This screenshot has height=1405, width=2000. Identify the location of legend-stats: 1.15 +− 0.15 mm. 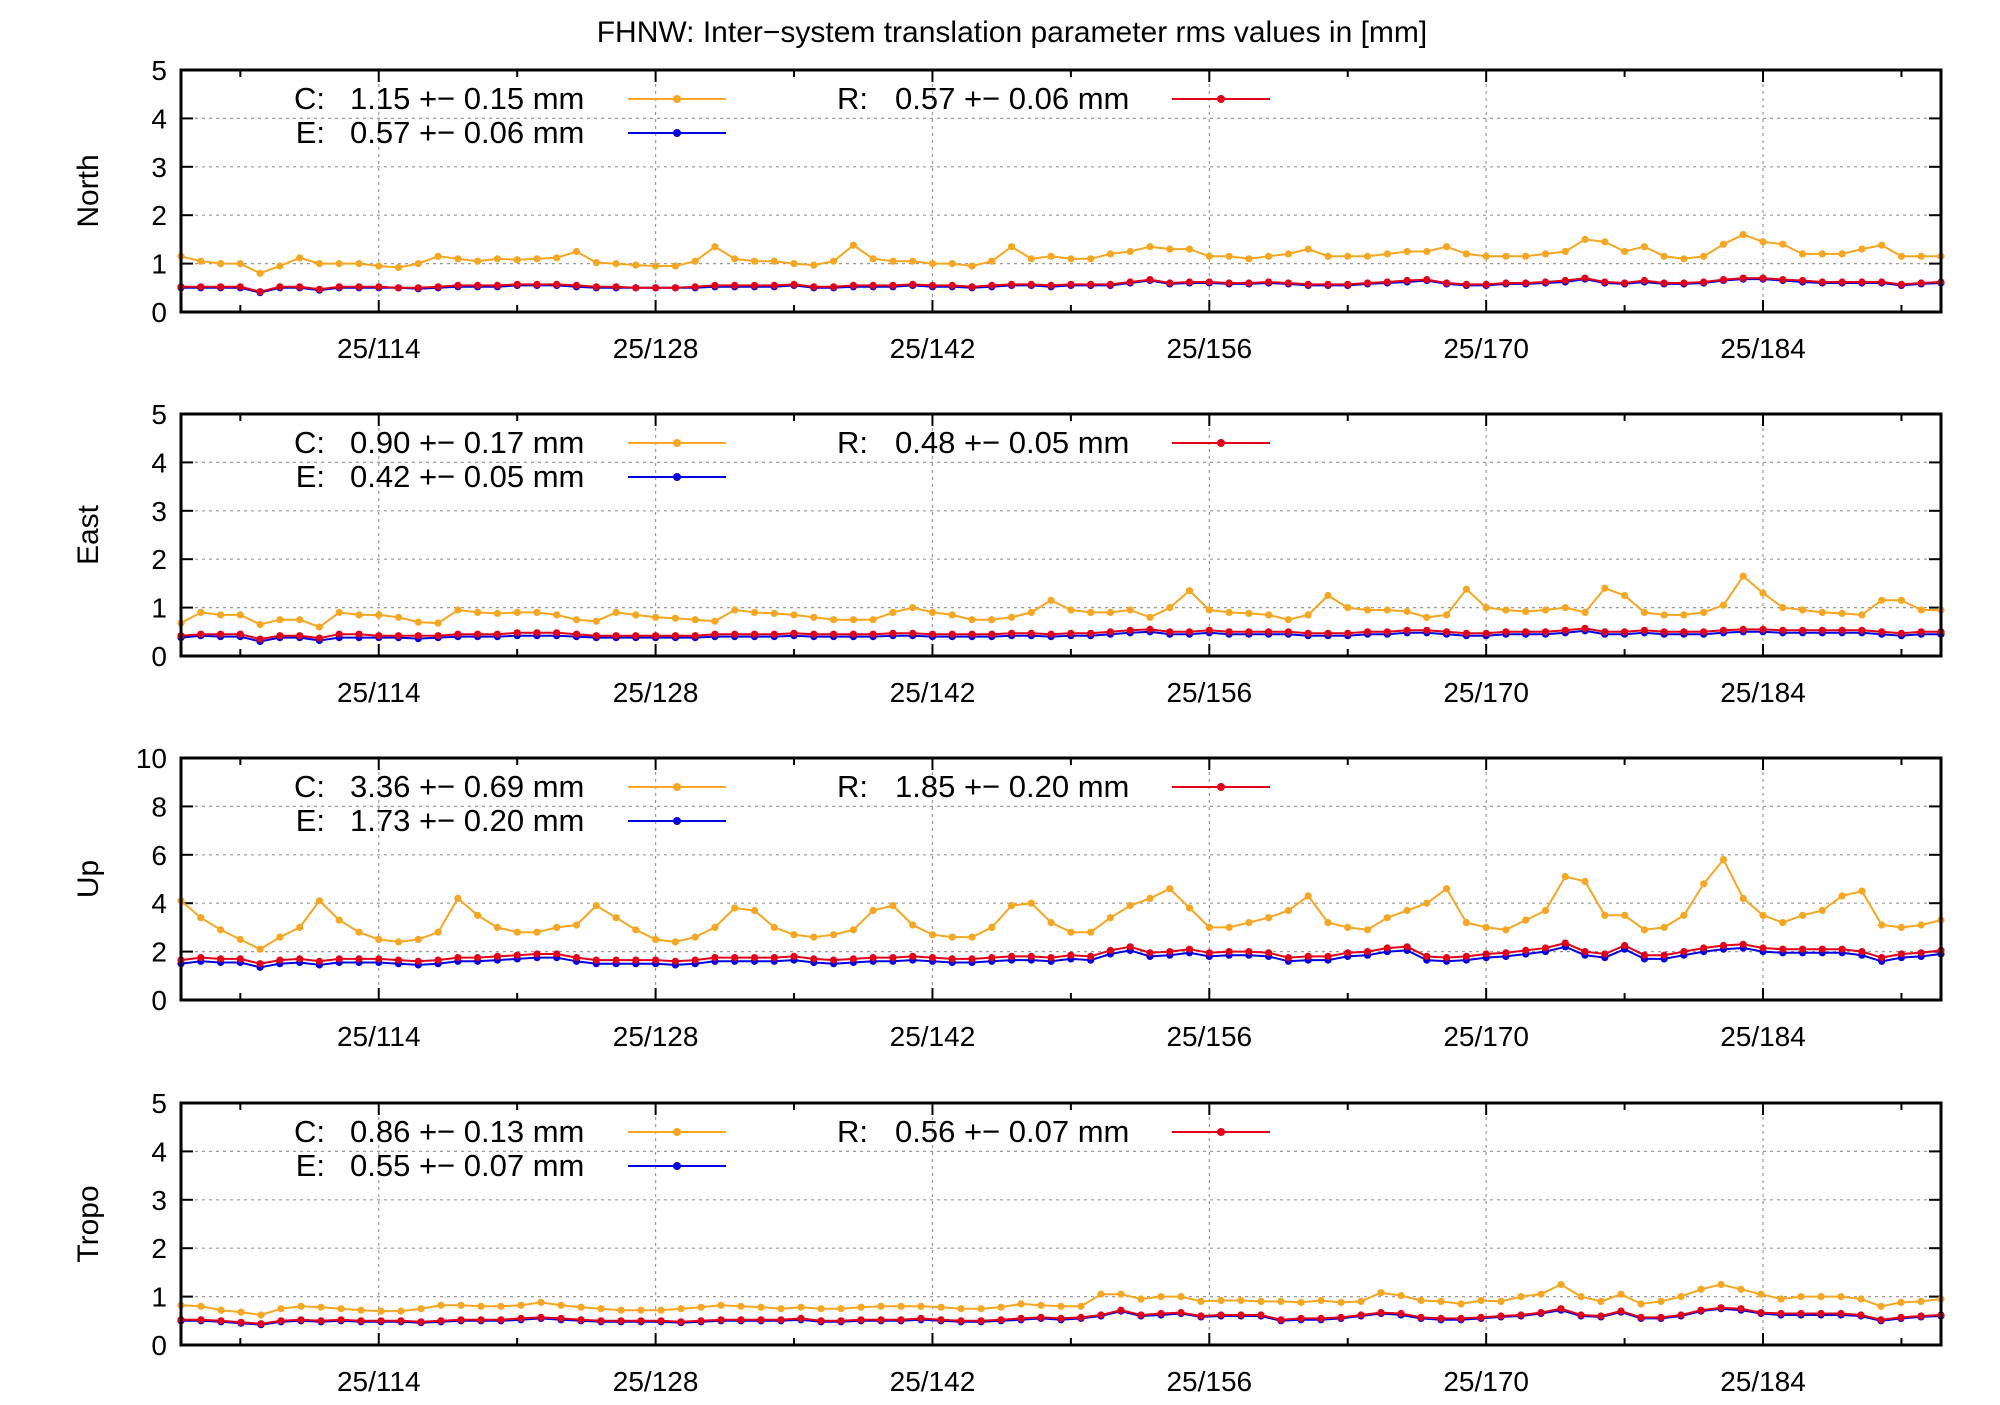
(467, 98).